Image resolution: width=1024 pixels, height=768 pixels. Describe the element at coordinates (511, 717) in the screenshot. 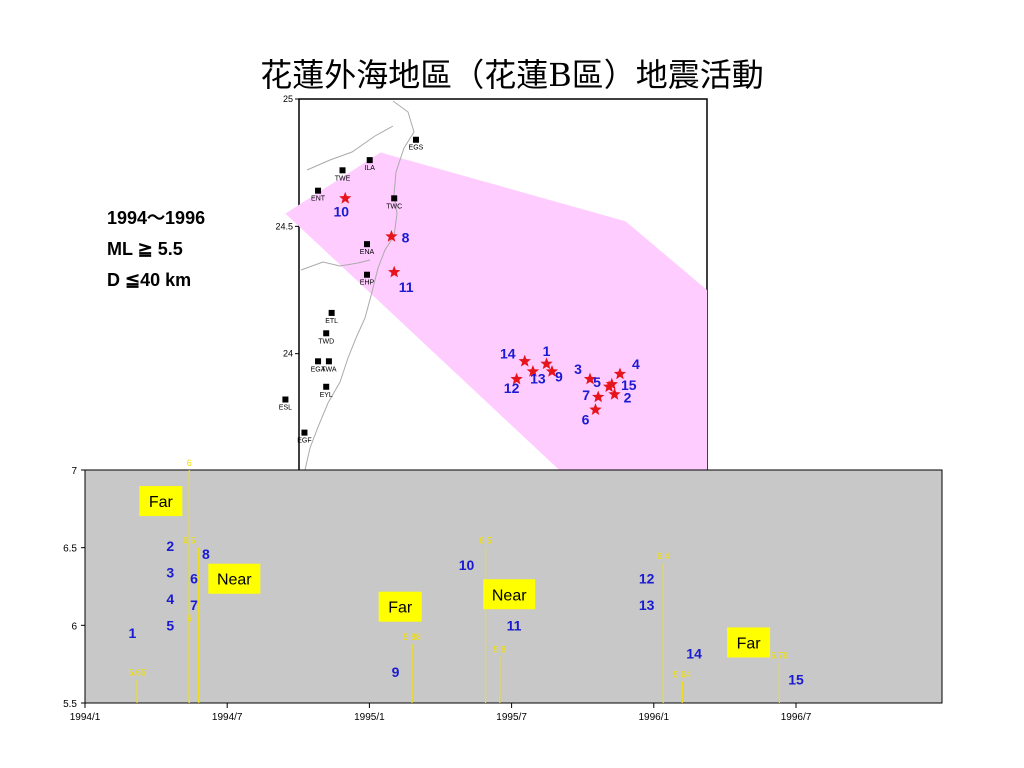

I see `x-tick-label: 1995/7` at that location.